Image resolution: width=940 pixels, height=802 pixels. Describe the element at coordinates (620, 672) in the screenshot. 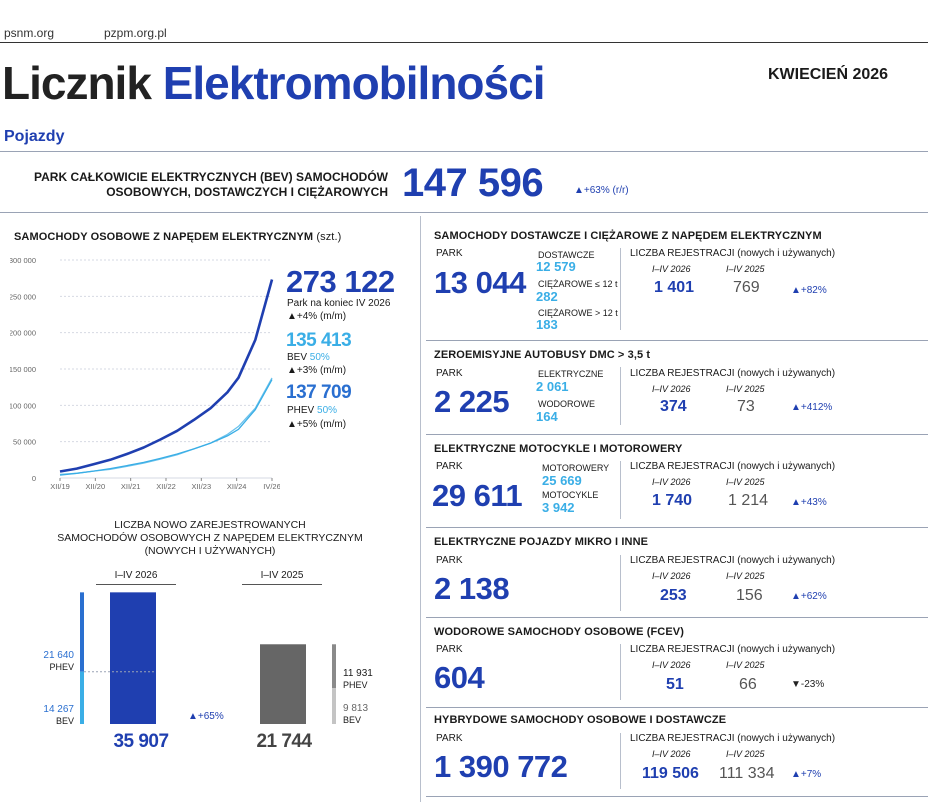

I see `fcev-divider` at that location.